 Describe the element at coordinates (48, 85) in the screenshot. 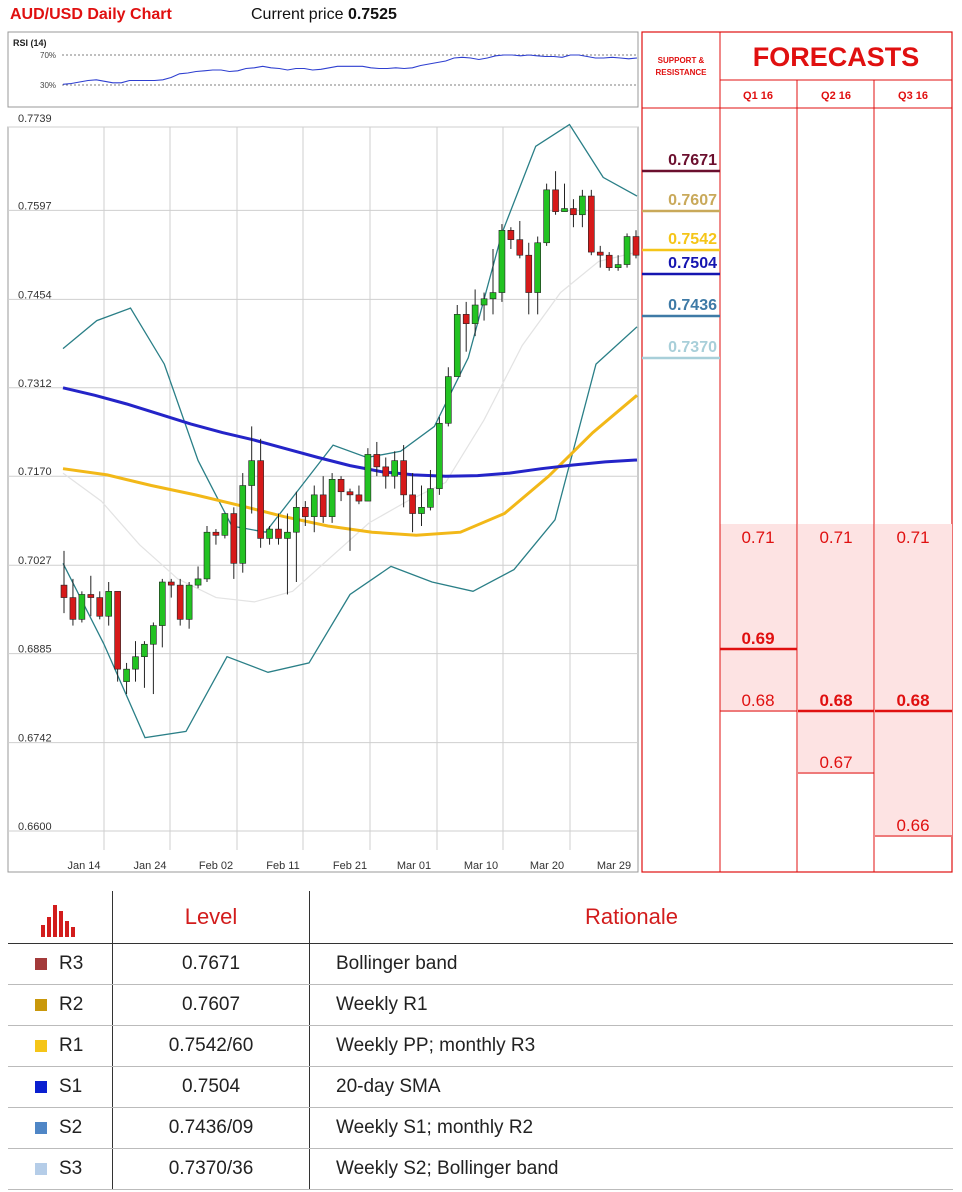

I see `rsi-30-label: 30%` at that location.